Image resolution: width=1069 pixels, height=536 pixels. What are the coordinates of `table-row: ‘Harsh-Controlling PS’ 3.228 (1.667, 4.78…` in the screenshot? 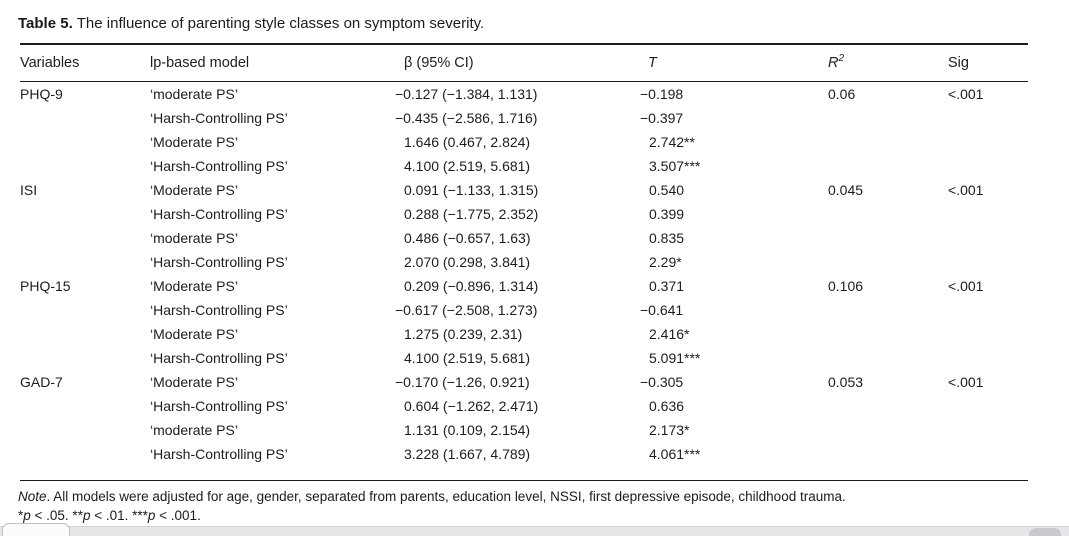 It's located at (524, 461).